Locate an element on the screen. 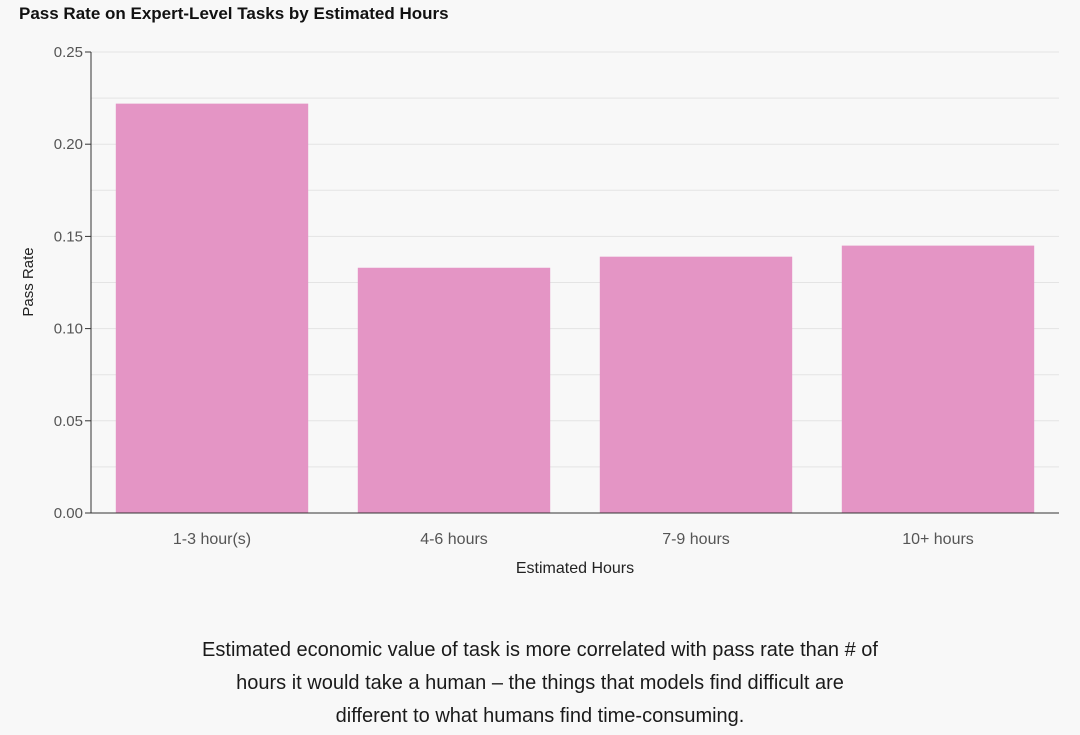  y-ticks: 0.00 0.05 0.10 0.15 0.20 0.25 is located at coordinates (72, 283).